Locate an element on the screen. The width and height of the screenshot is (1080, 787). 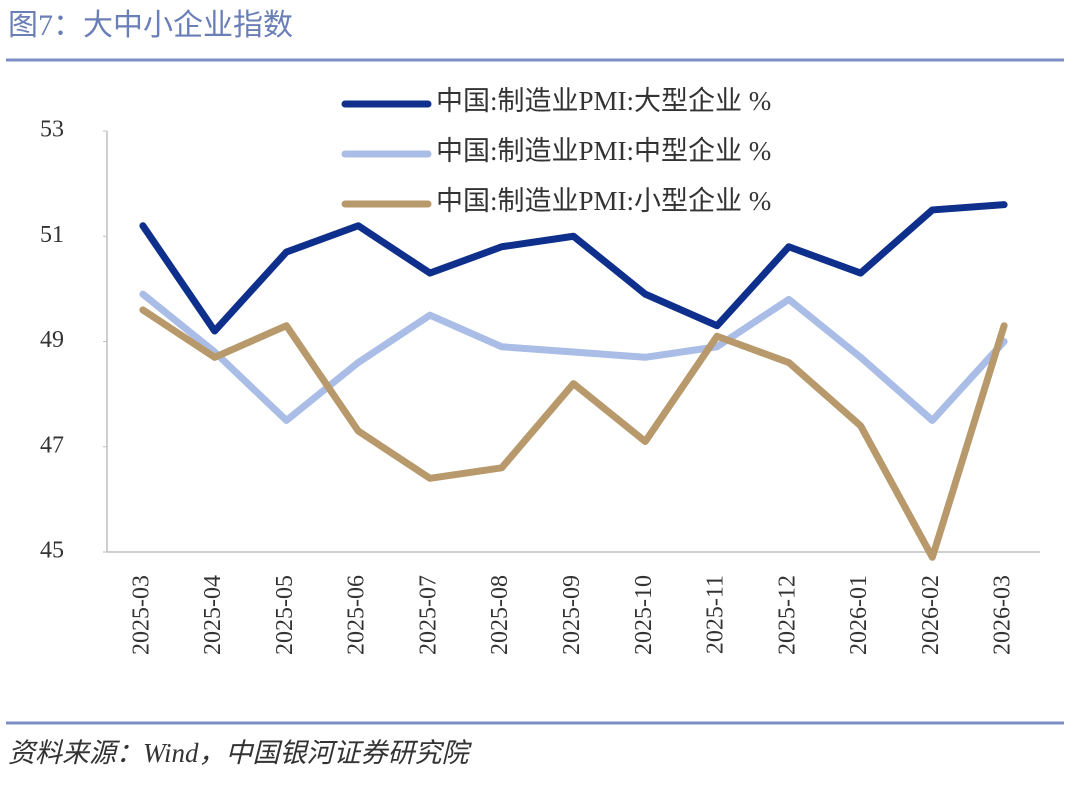
legend-label: 中国:制造业PMI:小型企业 % is located at coordinates (603, 201).